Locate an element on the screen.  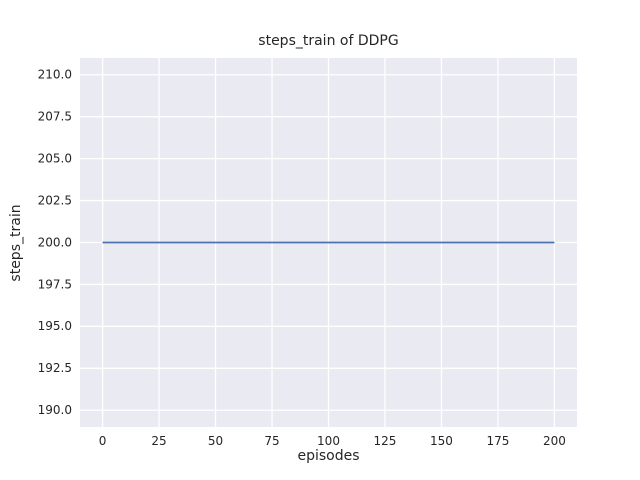
x-axis-label: episodes is located at coordinates (328, 456).